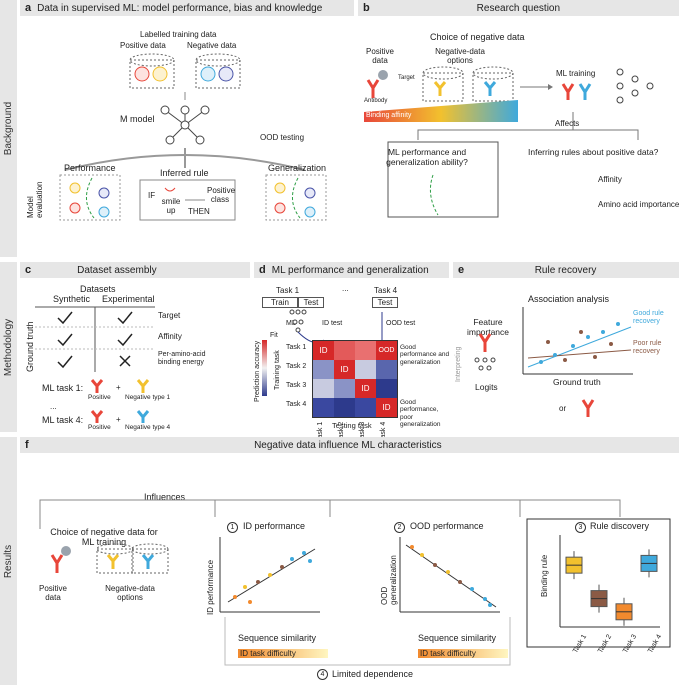  What do you see at coordinates (567, 123) in the screenshot?
I see `b-affects-label: Affects` at bounding box center [567, 123].